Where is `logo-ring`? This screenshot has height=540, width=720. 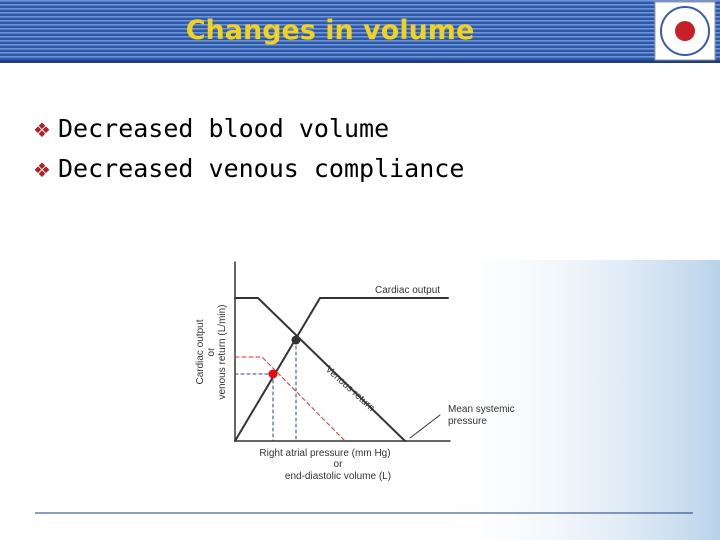
logo-ring is located at coordinates (685, 31).